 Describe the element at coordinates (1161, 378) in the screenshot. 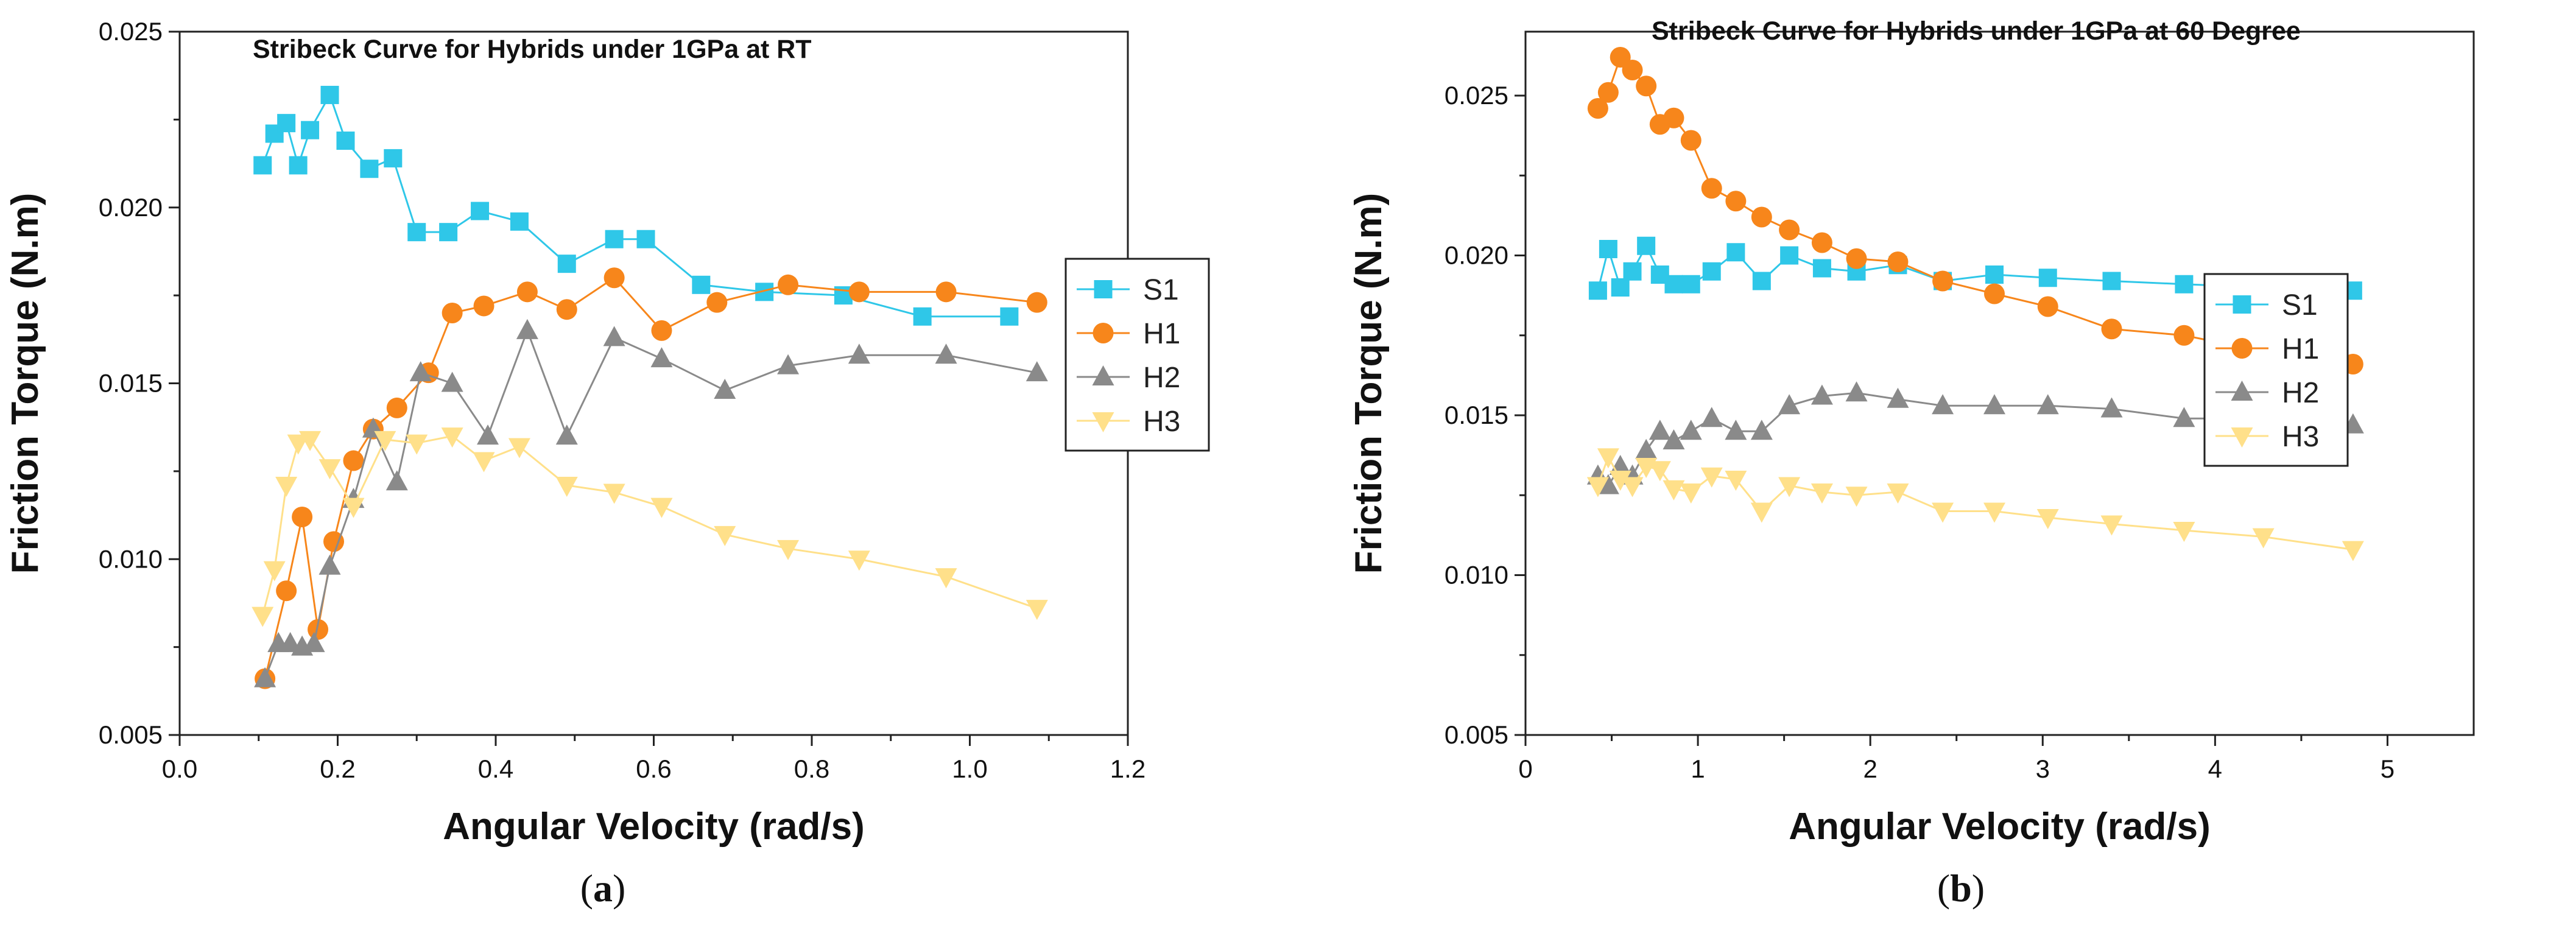

I see `legend-label-h2: H2` at that location.